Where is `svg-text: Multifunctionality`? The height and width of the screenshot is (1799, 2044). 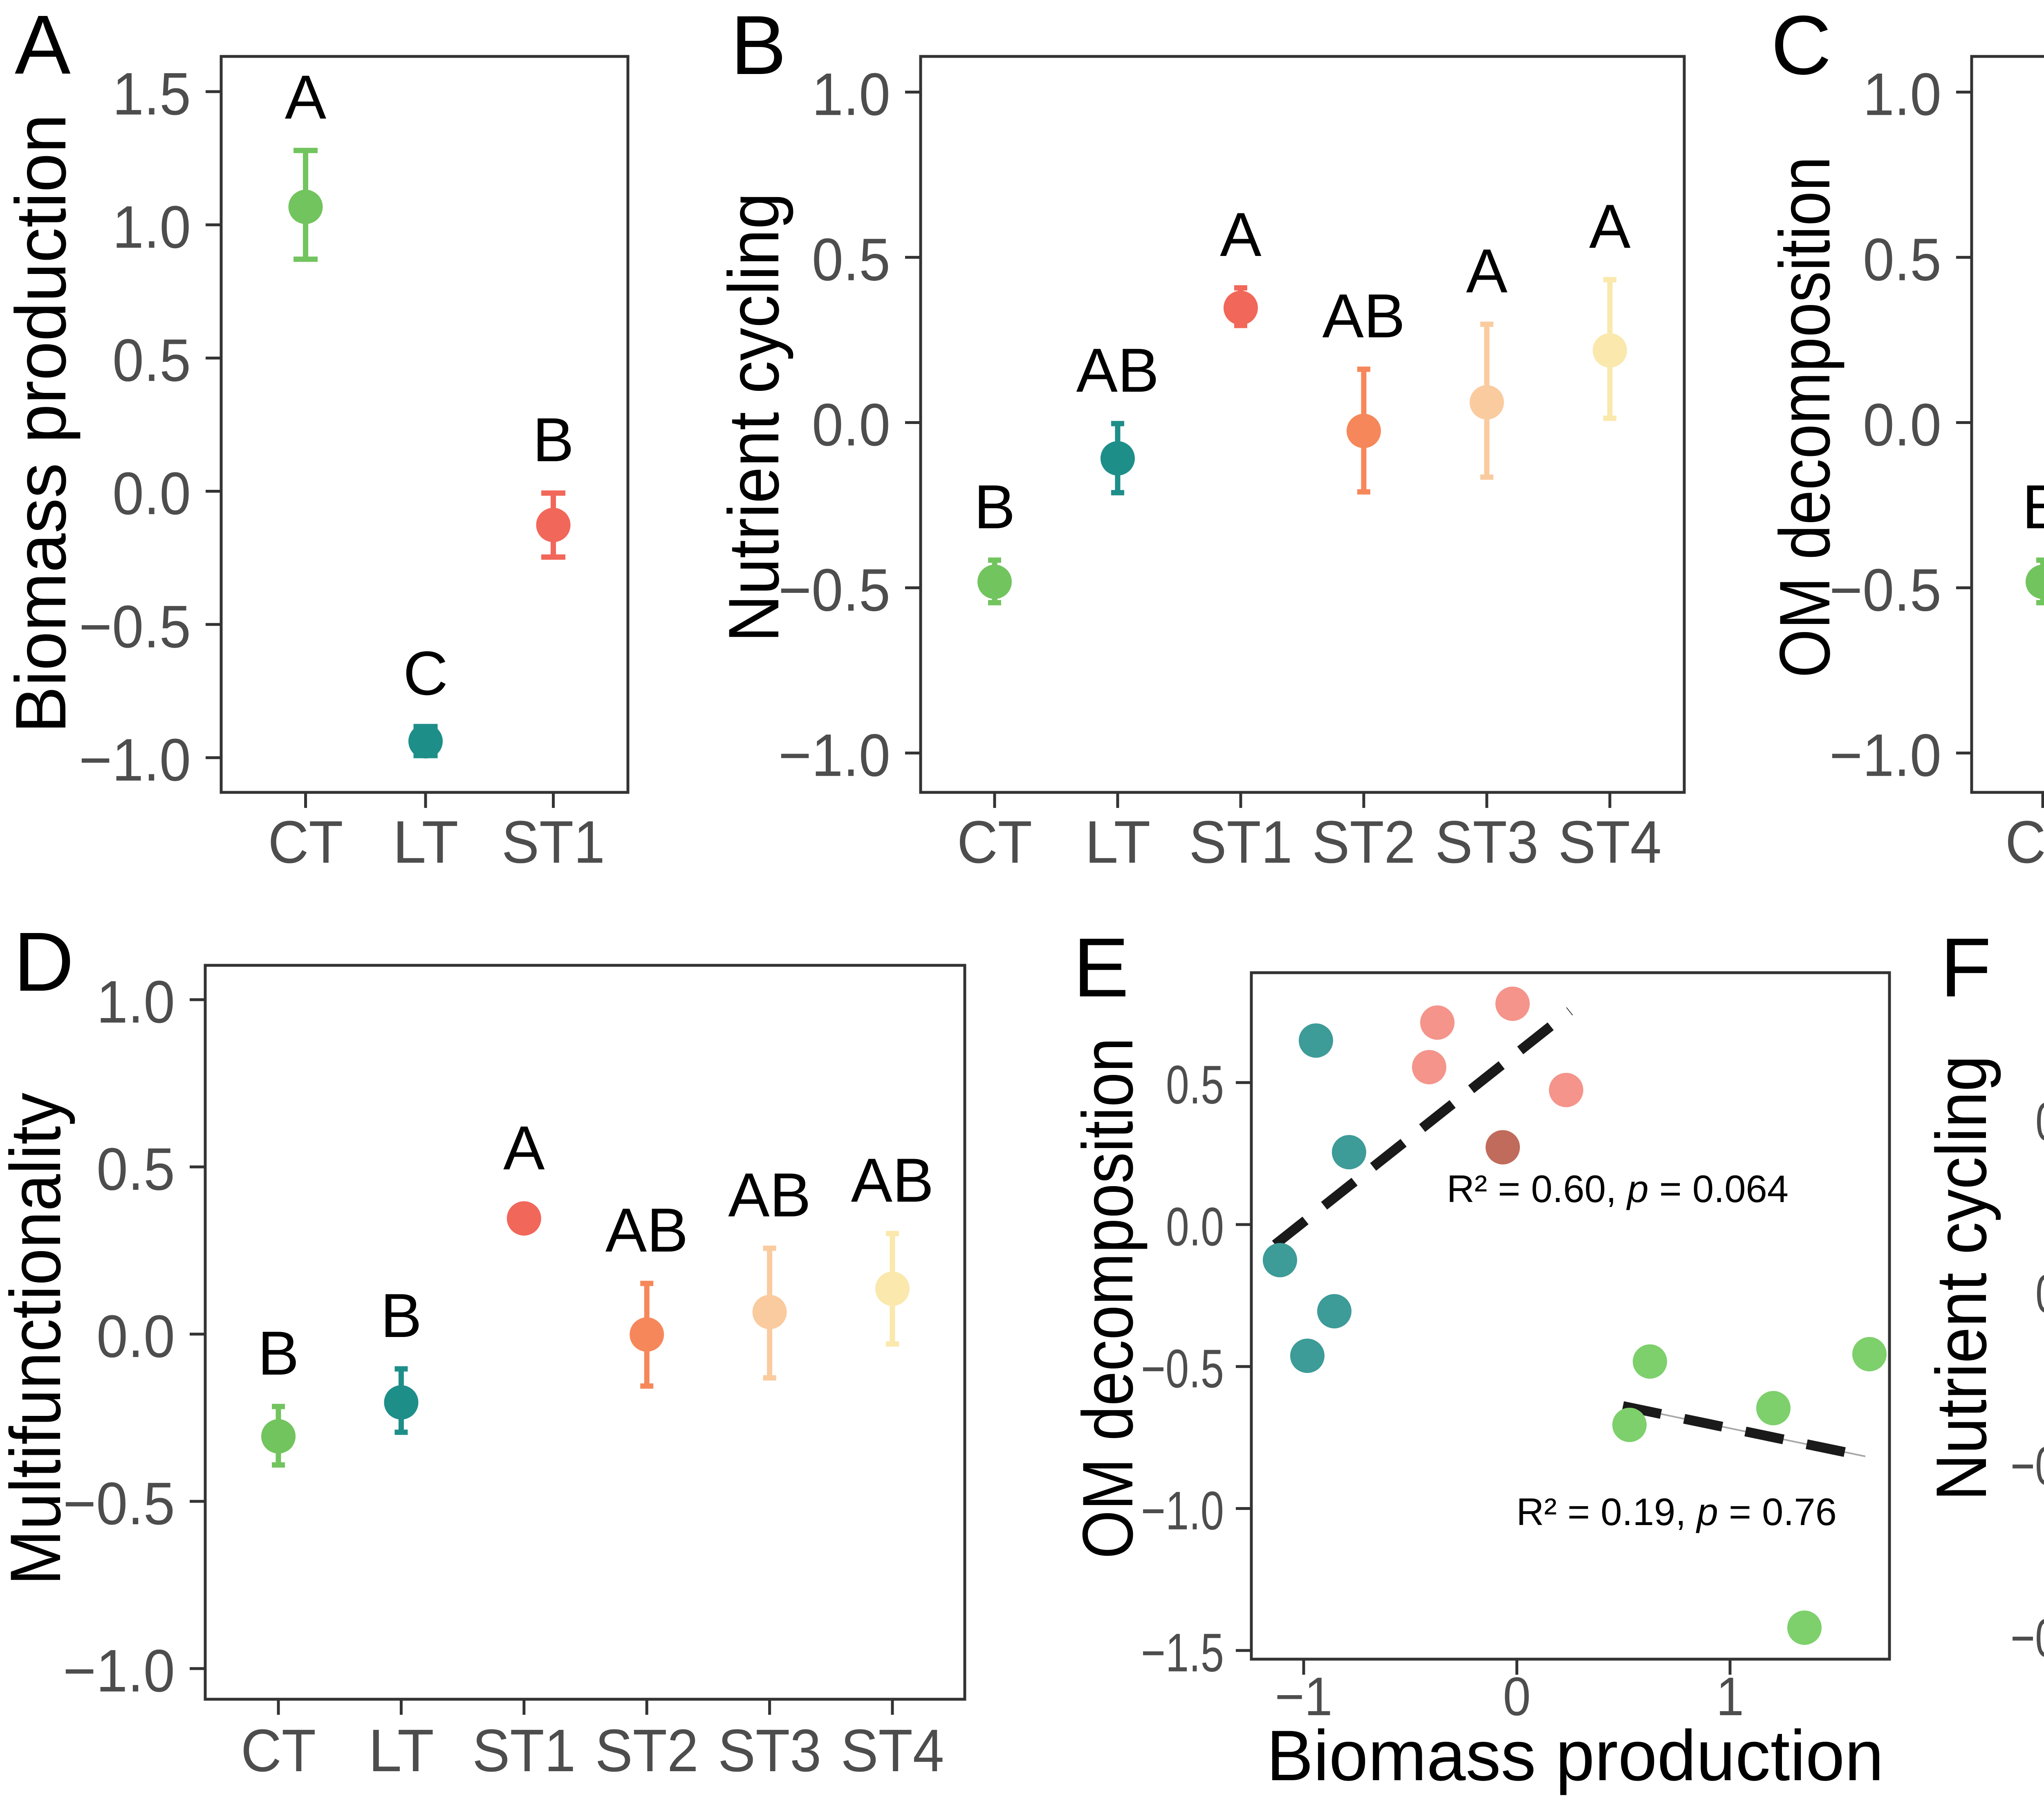 svg-text: Multifunctionality is located at coordinates (38, 1339).